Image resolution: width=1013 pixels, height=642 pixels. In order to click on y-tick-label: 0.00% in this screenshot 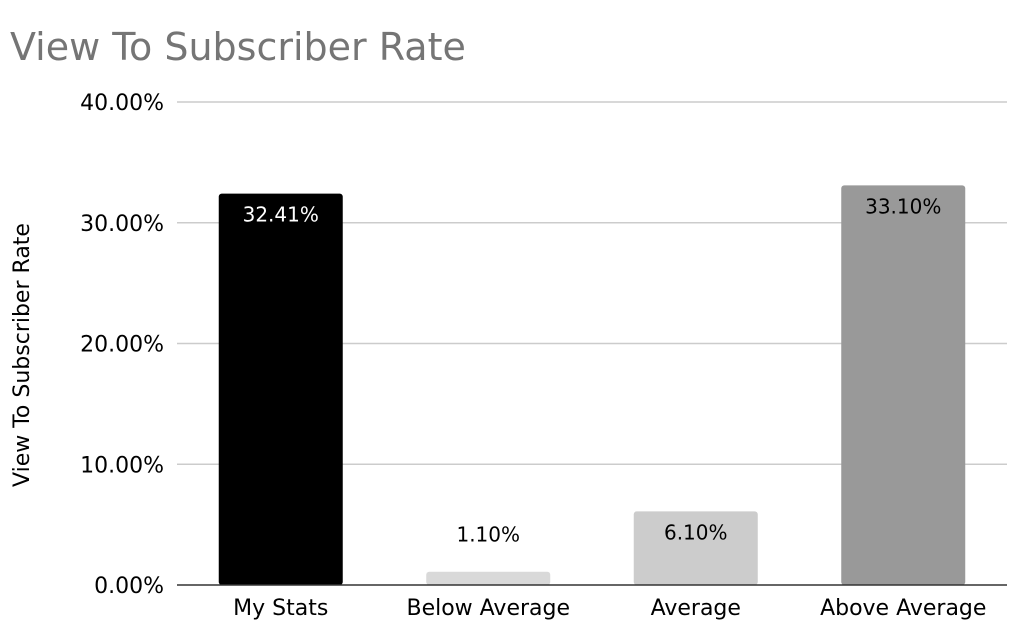, I will do `click(129, 586)`.